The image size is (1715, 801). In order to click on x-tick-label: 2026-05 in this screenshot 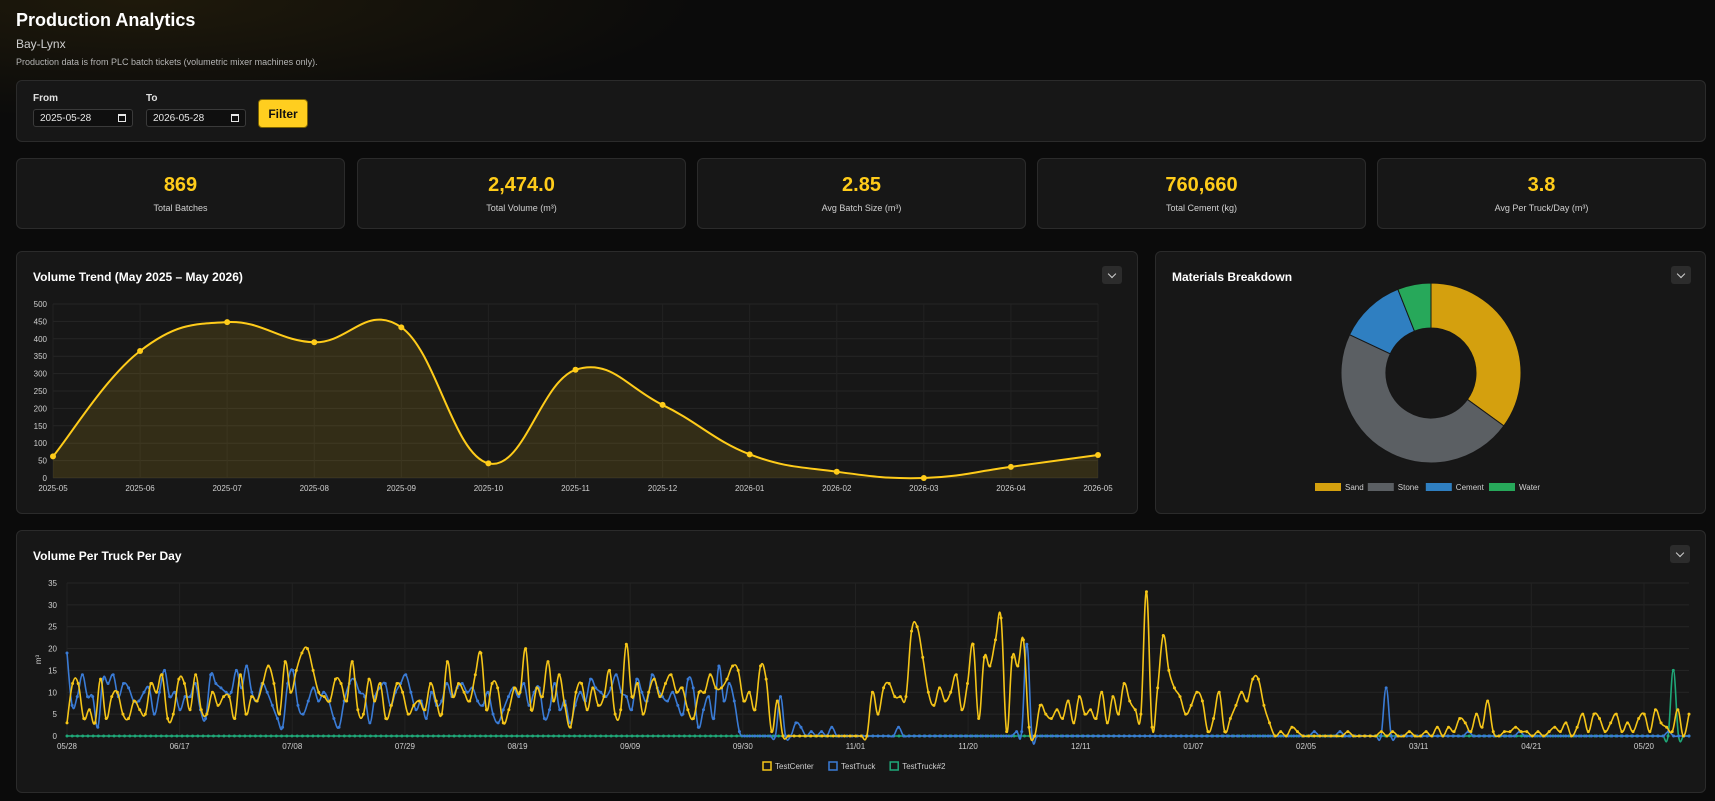, I will do `click(1098, 488)`.